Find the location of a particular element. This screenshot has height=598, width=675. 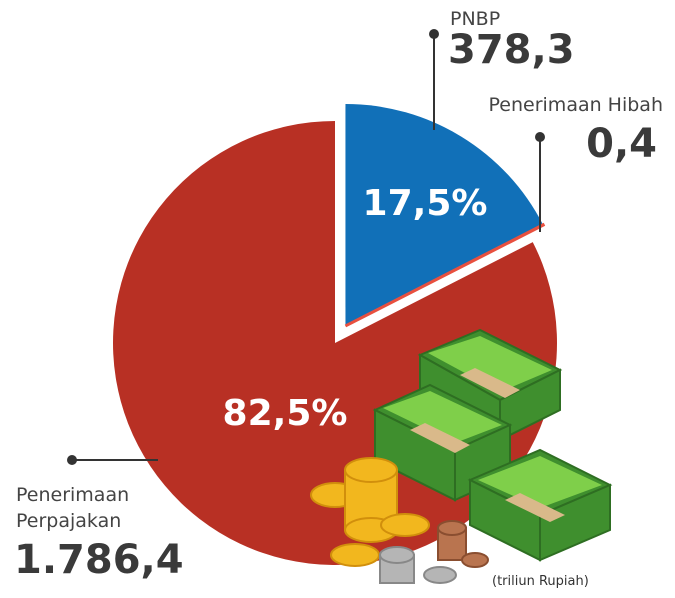

value-label: 378,3 is located at coordinates (511, 50).